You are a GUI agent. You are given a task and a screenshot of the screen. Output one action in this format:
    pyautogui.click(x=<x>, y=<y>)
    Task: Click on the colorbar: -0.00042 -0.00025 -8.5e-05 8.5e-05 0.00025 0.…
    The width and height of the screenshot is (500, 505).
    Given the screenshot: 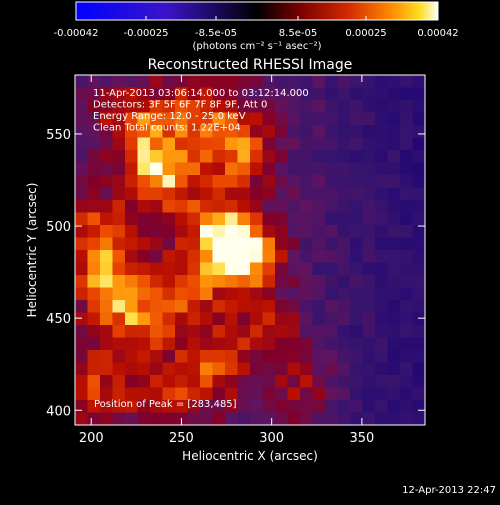 What is the action you would take?
    pyautogui.click(x=256, y=26)
    